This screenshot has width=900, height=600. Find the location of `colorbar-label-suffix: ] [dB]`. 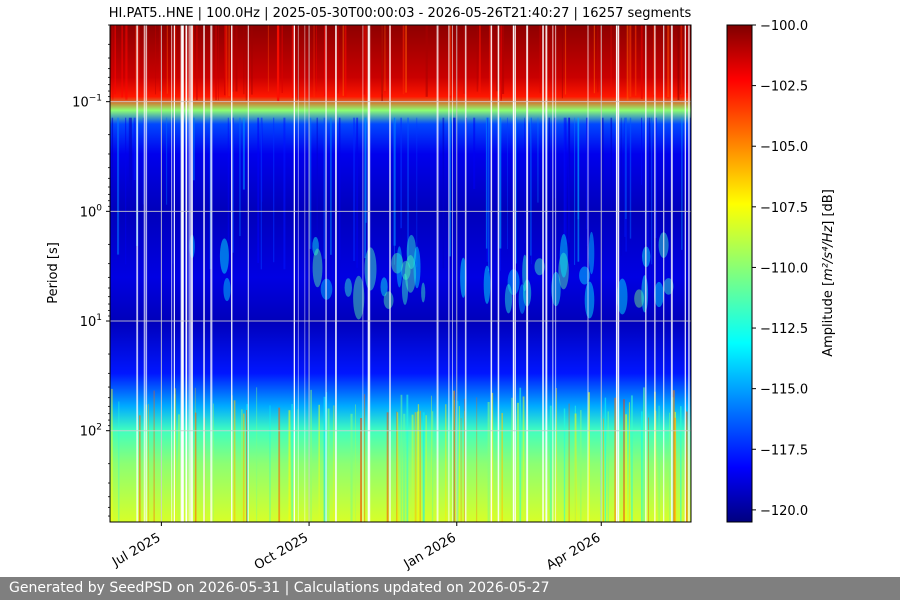

colorbar-label-suffix: ] [dB] is located at coordinates (828, 207).